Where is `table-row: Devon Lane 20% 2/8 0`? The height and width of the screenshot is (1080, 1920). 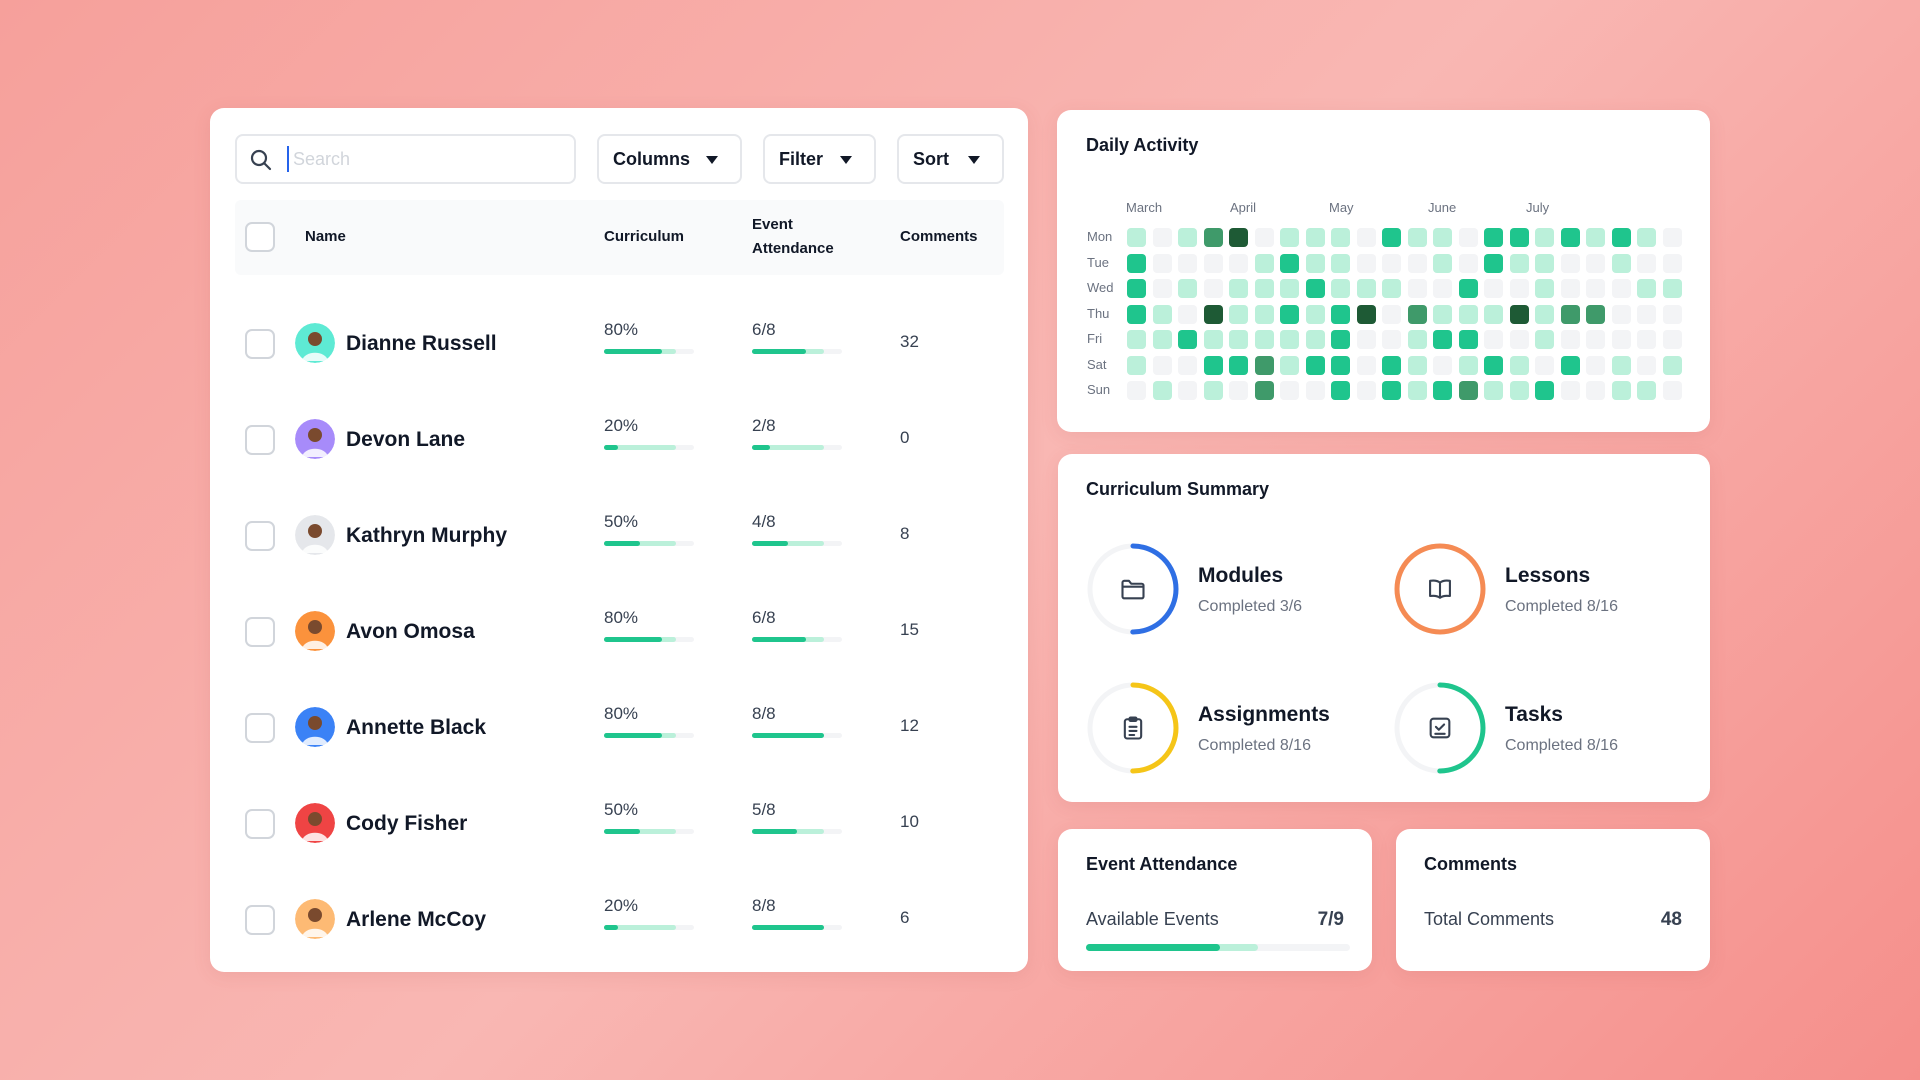
table-row: Devon Lane 20% 2/8 0 is located at coordinates (619, 440).